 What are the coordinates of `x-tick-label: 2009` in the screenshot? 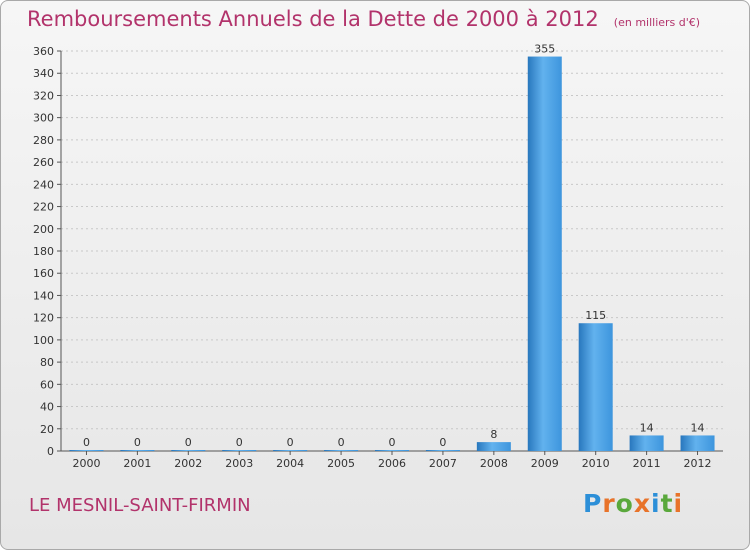 It's located at (545, 463).